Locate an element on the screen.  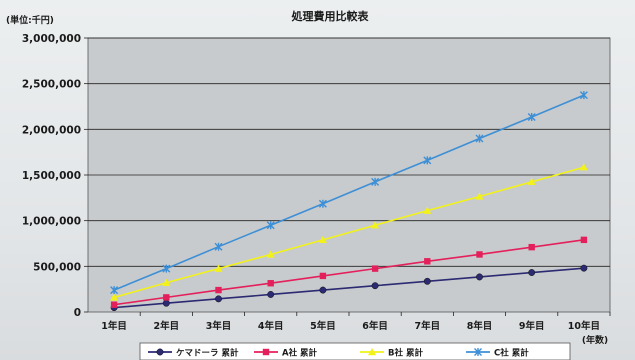
legend-items: ケマドーラ 累計 A社 累計 B社 累計 C社 累計 is located at coordinates (338, 353).